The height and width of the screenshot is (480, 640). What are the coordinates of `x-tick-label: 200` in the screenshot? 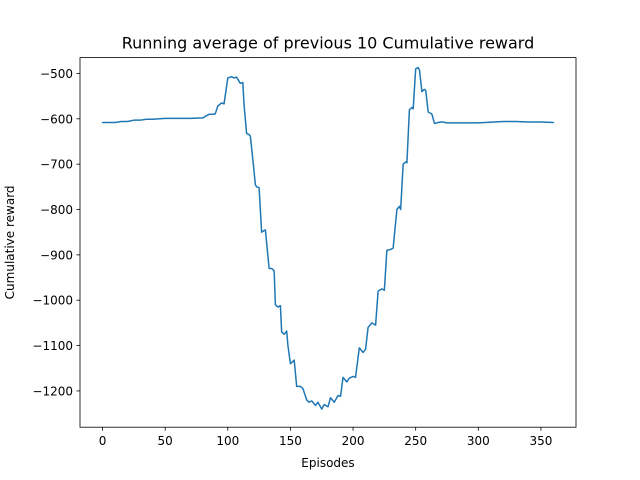 It's located at (353, 441).